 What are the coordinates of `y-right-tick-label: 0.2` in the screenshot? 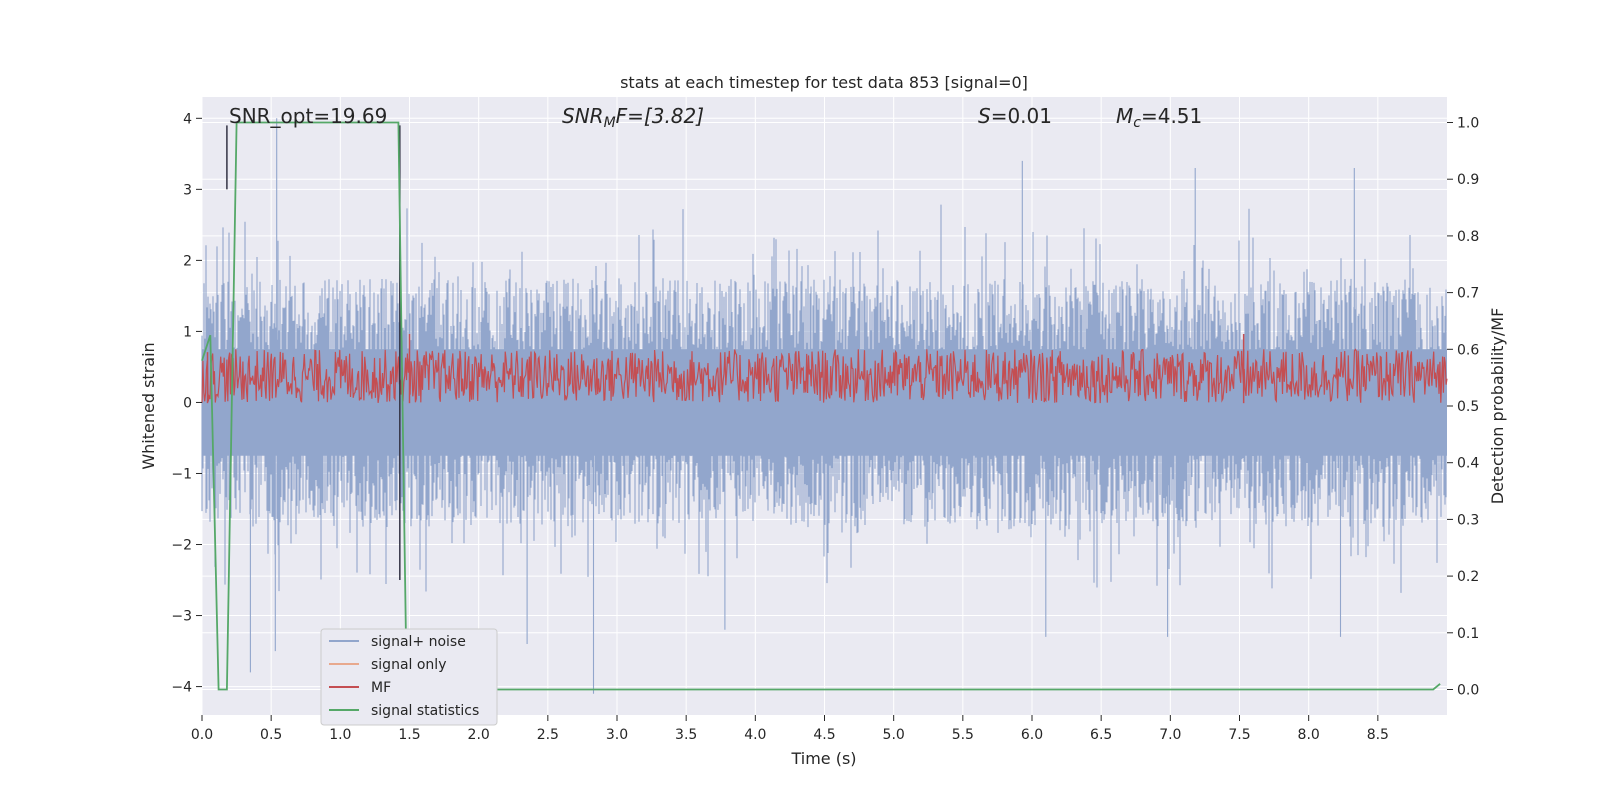 It's located at (1468, 577).